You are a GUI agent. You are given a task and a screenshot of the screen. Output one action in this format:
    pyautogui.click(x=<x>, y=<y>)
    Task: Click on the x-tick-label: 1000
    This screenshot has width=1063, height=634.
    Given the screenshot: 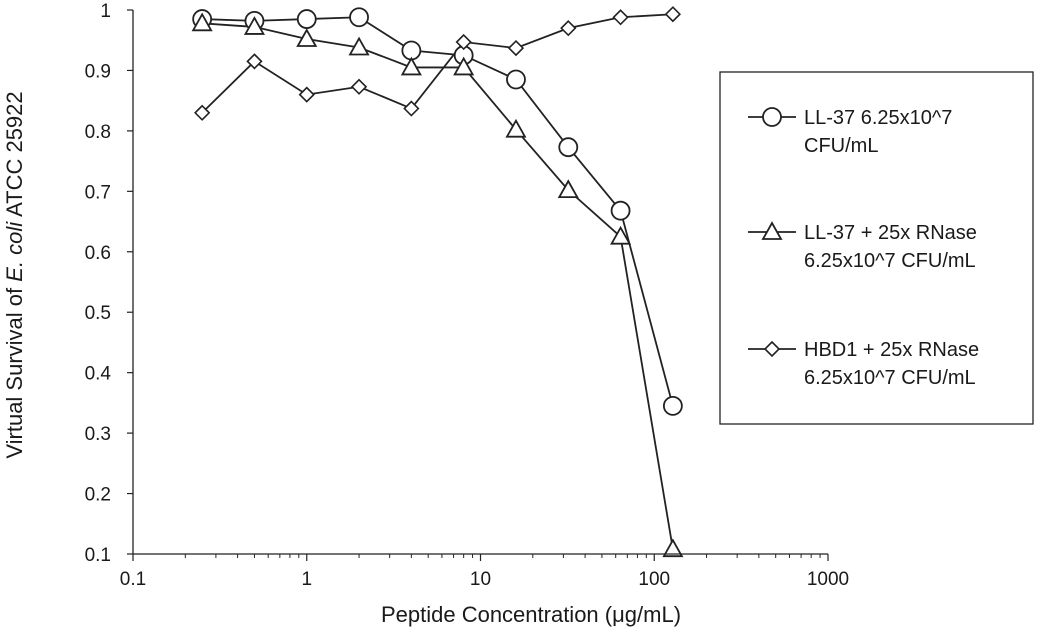 What is the action you would take?
    pyautogui.click(x=828, y=579)
    